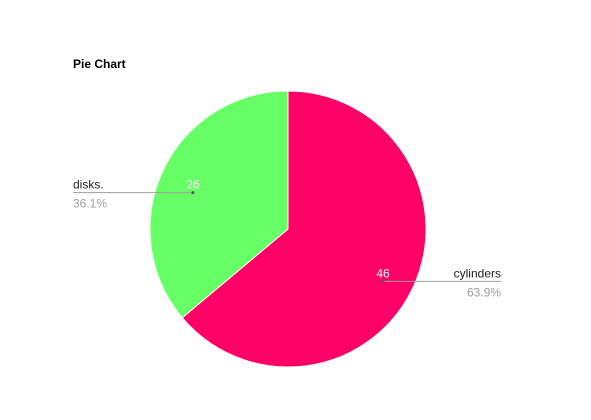 The image size is (591, 420). Describe the element at coordinates (383, 273) in the screenshot. I see `slice-value-cylinders: 46` at that location.